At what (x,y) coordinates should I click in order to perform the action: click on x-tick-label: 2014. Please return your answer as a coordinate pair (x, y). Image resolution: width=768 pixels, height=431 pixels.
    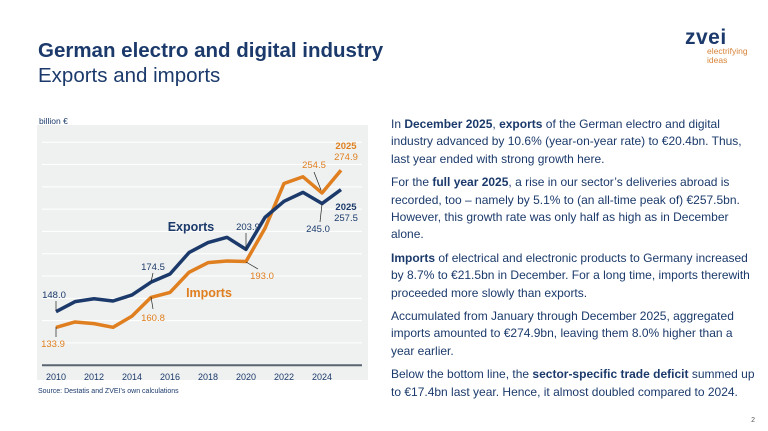
    Looking at the image, I should click on (132, 377).